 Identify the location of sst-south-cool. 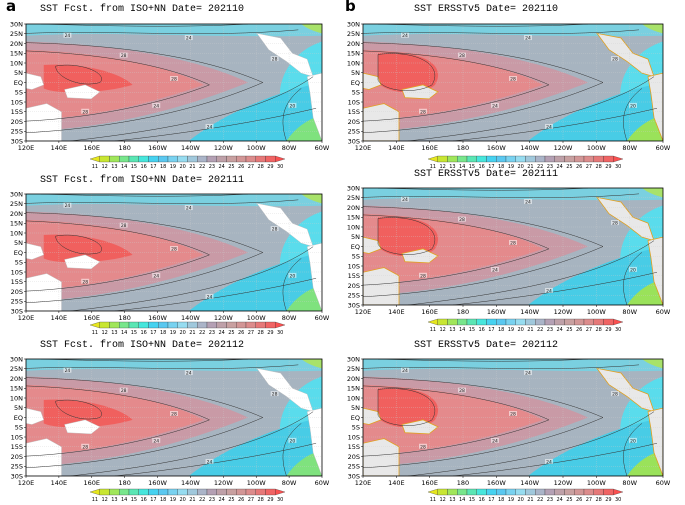
(255, 281).